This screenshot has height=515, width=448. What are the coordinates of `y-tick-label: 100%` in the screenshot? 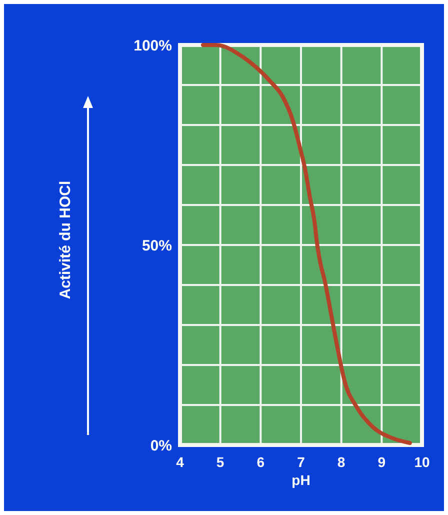 It's located at (153, 45).